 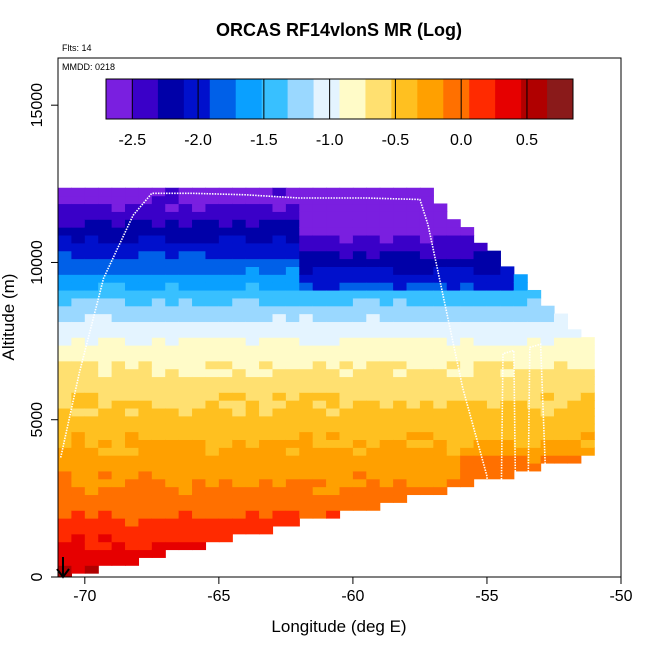 I want to click on y-tick-label: 0, so click(x=37, y=576).